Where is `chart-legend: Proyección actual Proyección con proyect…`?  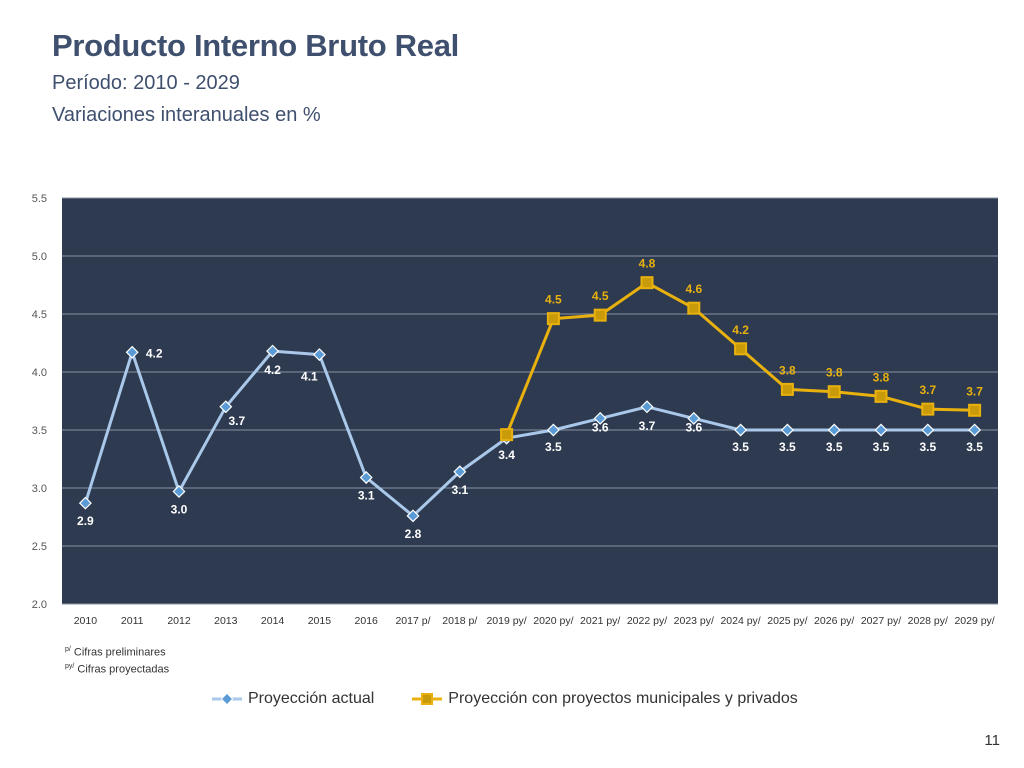 chart-legend: Proyección actual Proyección con proyect… is located at coordinates (524, 699).